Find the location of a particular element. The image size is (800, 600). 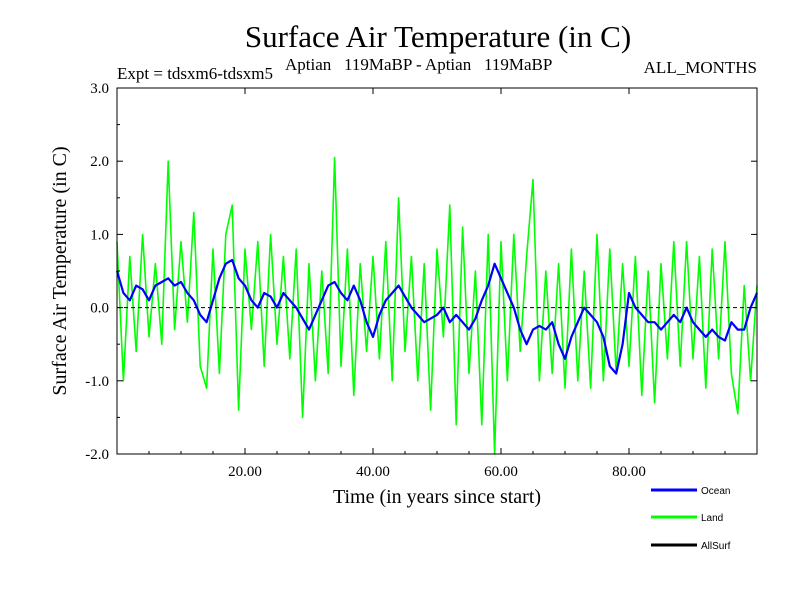

legend-label-ocean: Ocean is located at coordinates (715, 491).